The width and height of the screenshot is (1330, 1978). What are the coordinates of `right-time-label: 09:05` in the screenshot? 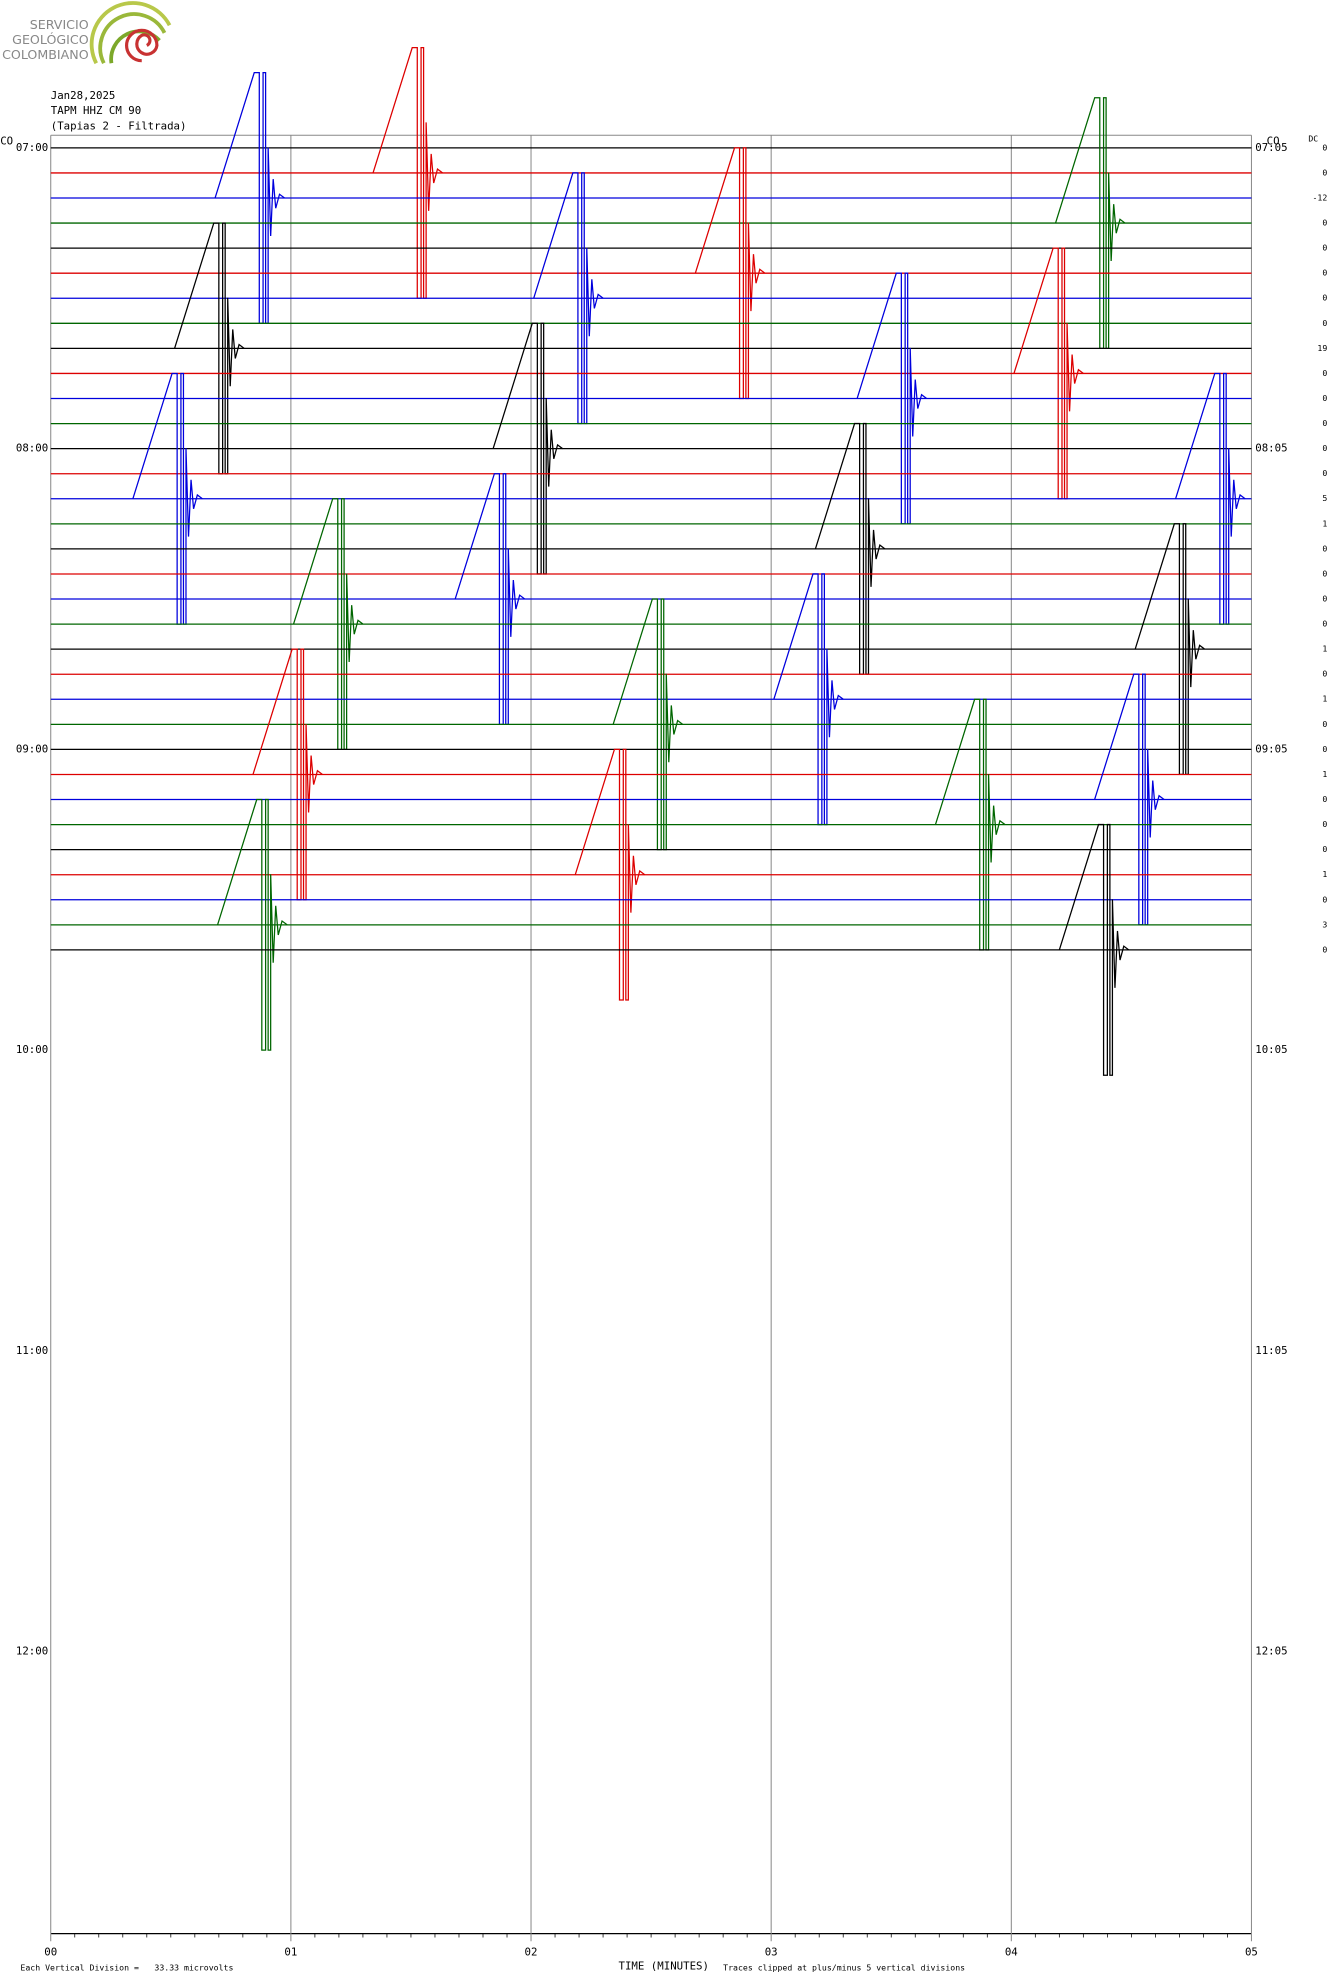 It's located at (1271, 748).